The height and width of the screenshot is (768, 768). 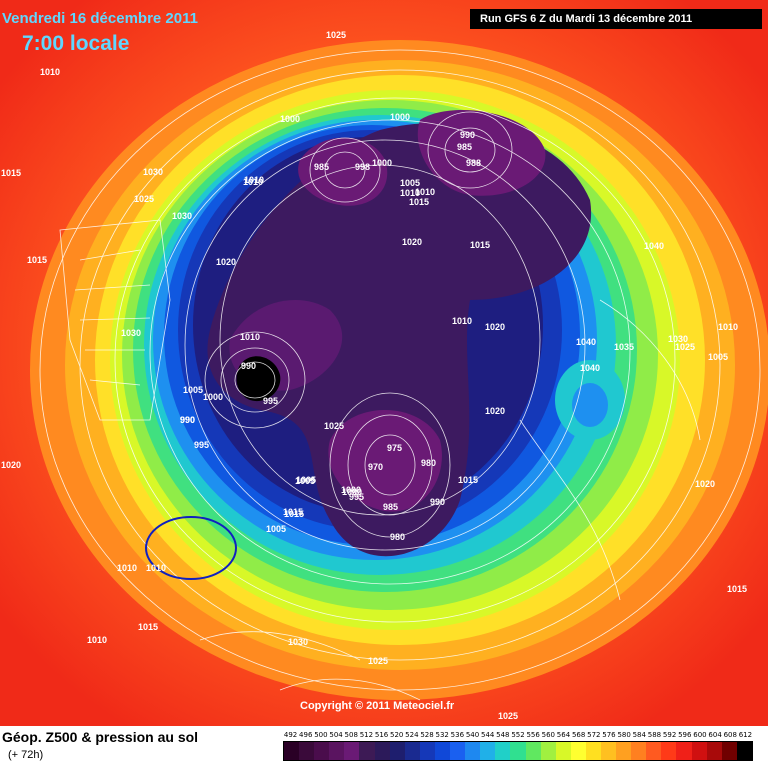 I want to click on scale-label: 548, so click(x=503, y=735).